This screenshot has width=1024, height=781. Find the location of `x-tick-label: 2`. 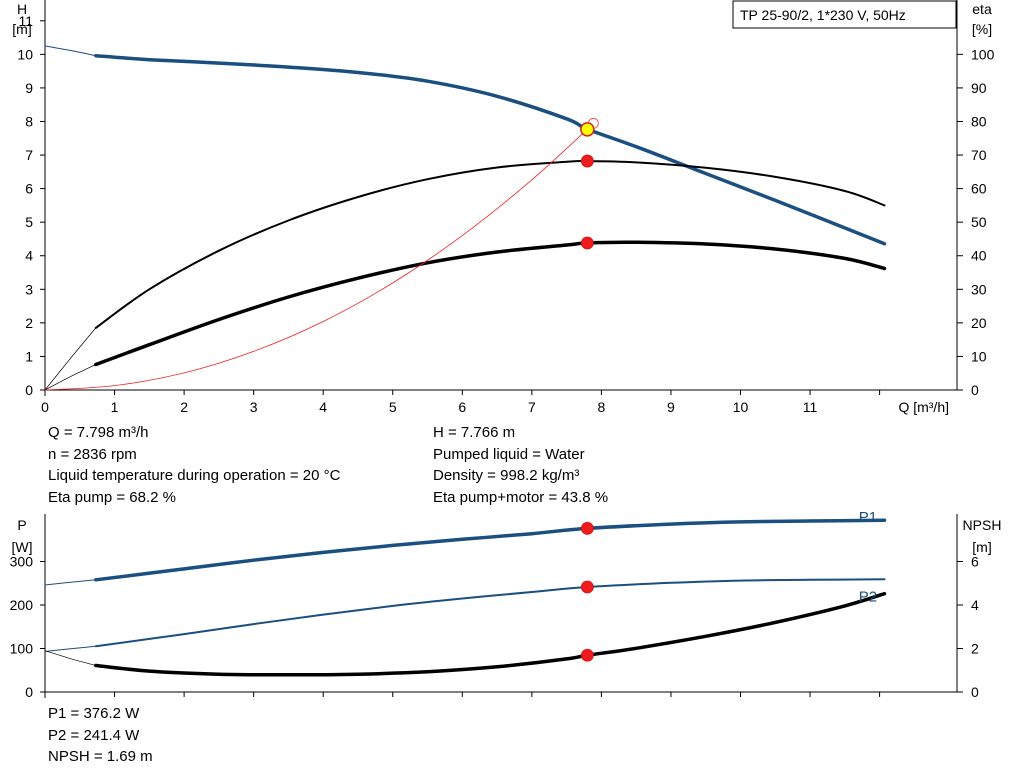

x-tick-label: 2 is located at coordinates (184, 407).